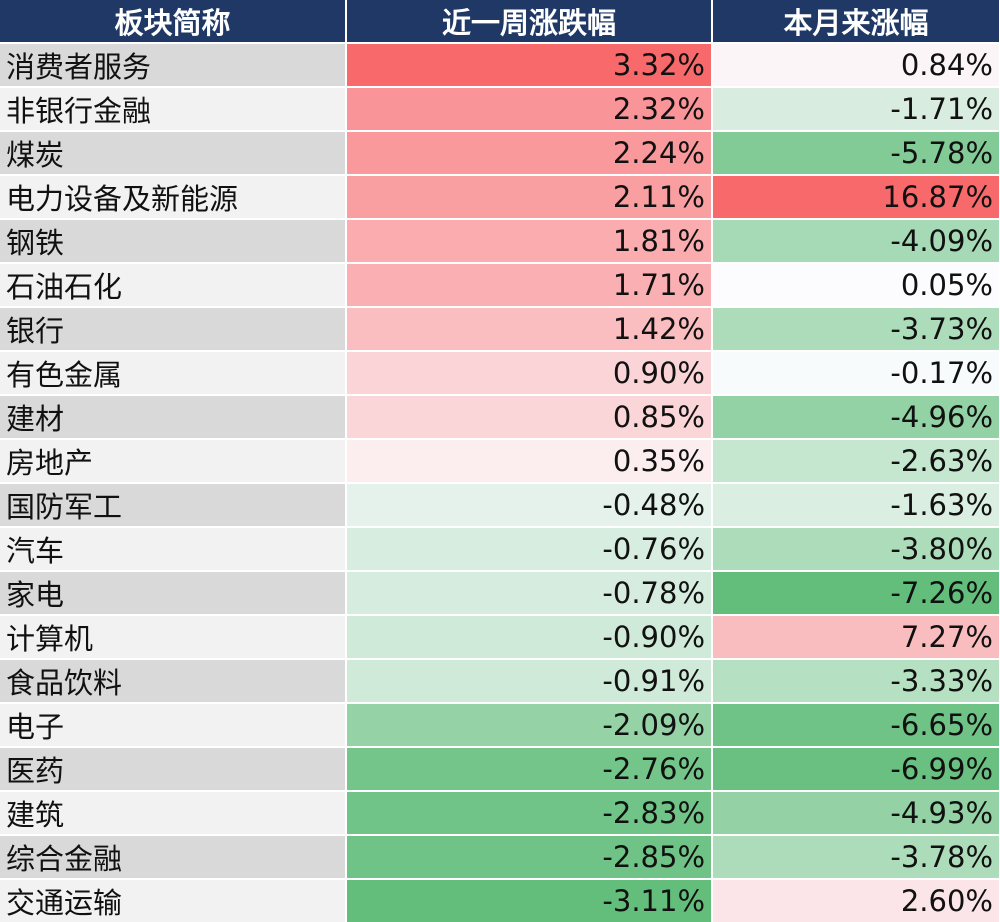  I want to click on week-change-cell: 1.81%, so click(529, 240).